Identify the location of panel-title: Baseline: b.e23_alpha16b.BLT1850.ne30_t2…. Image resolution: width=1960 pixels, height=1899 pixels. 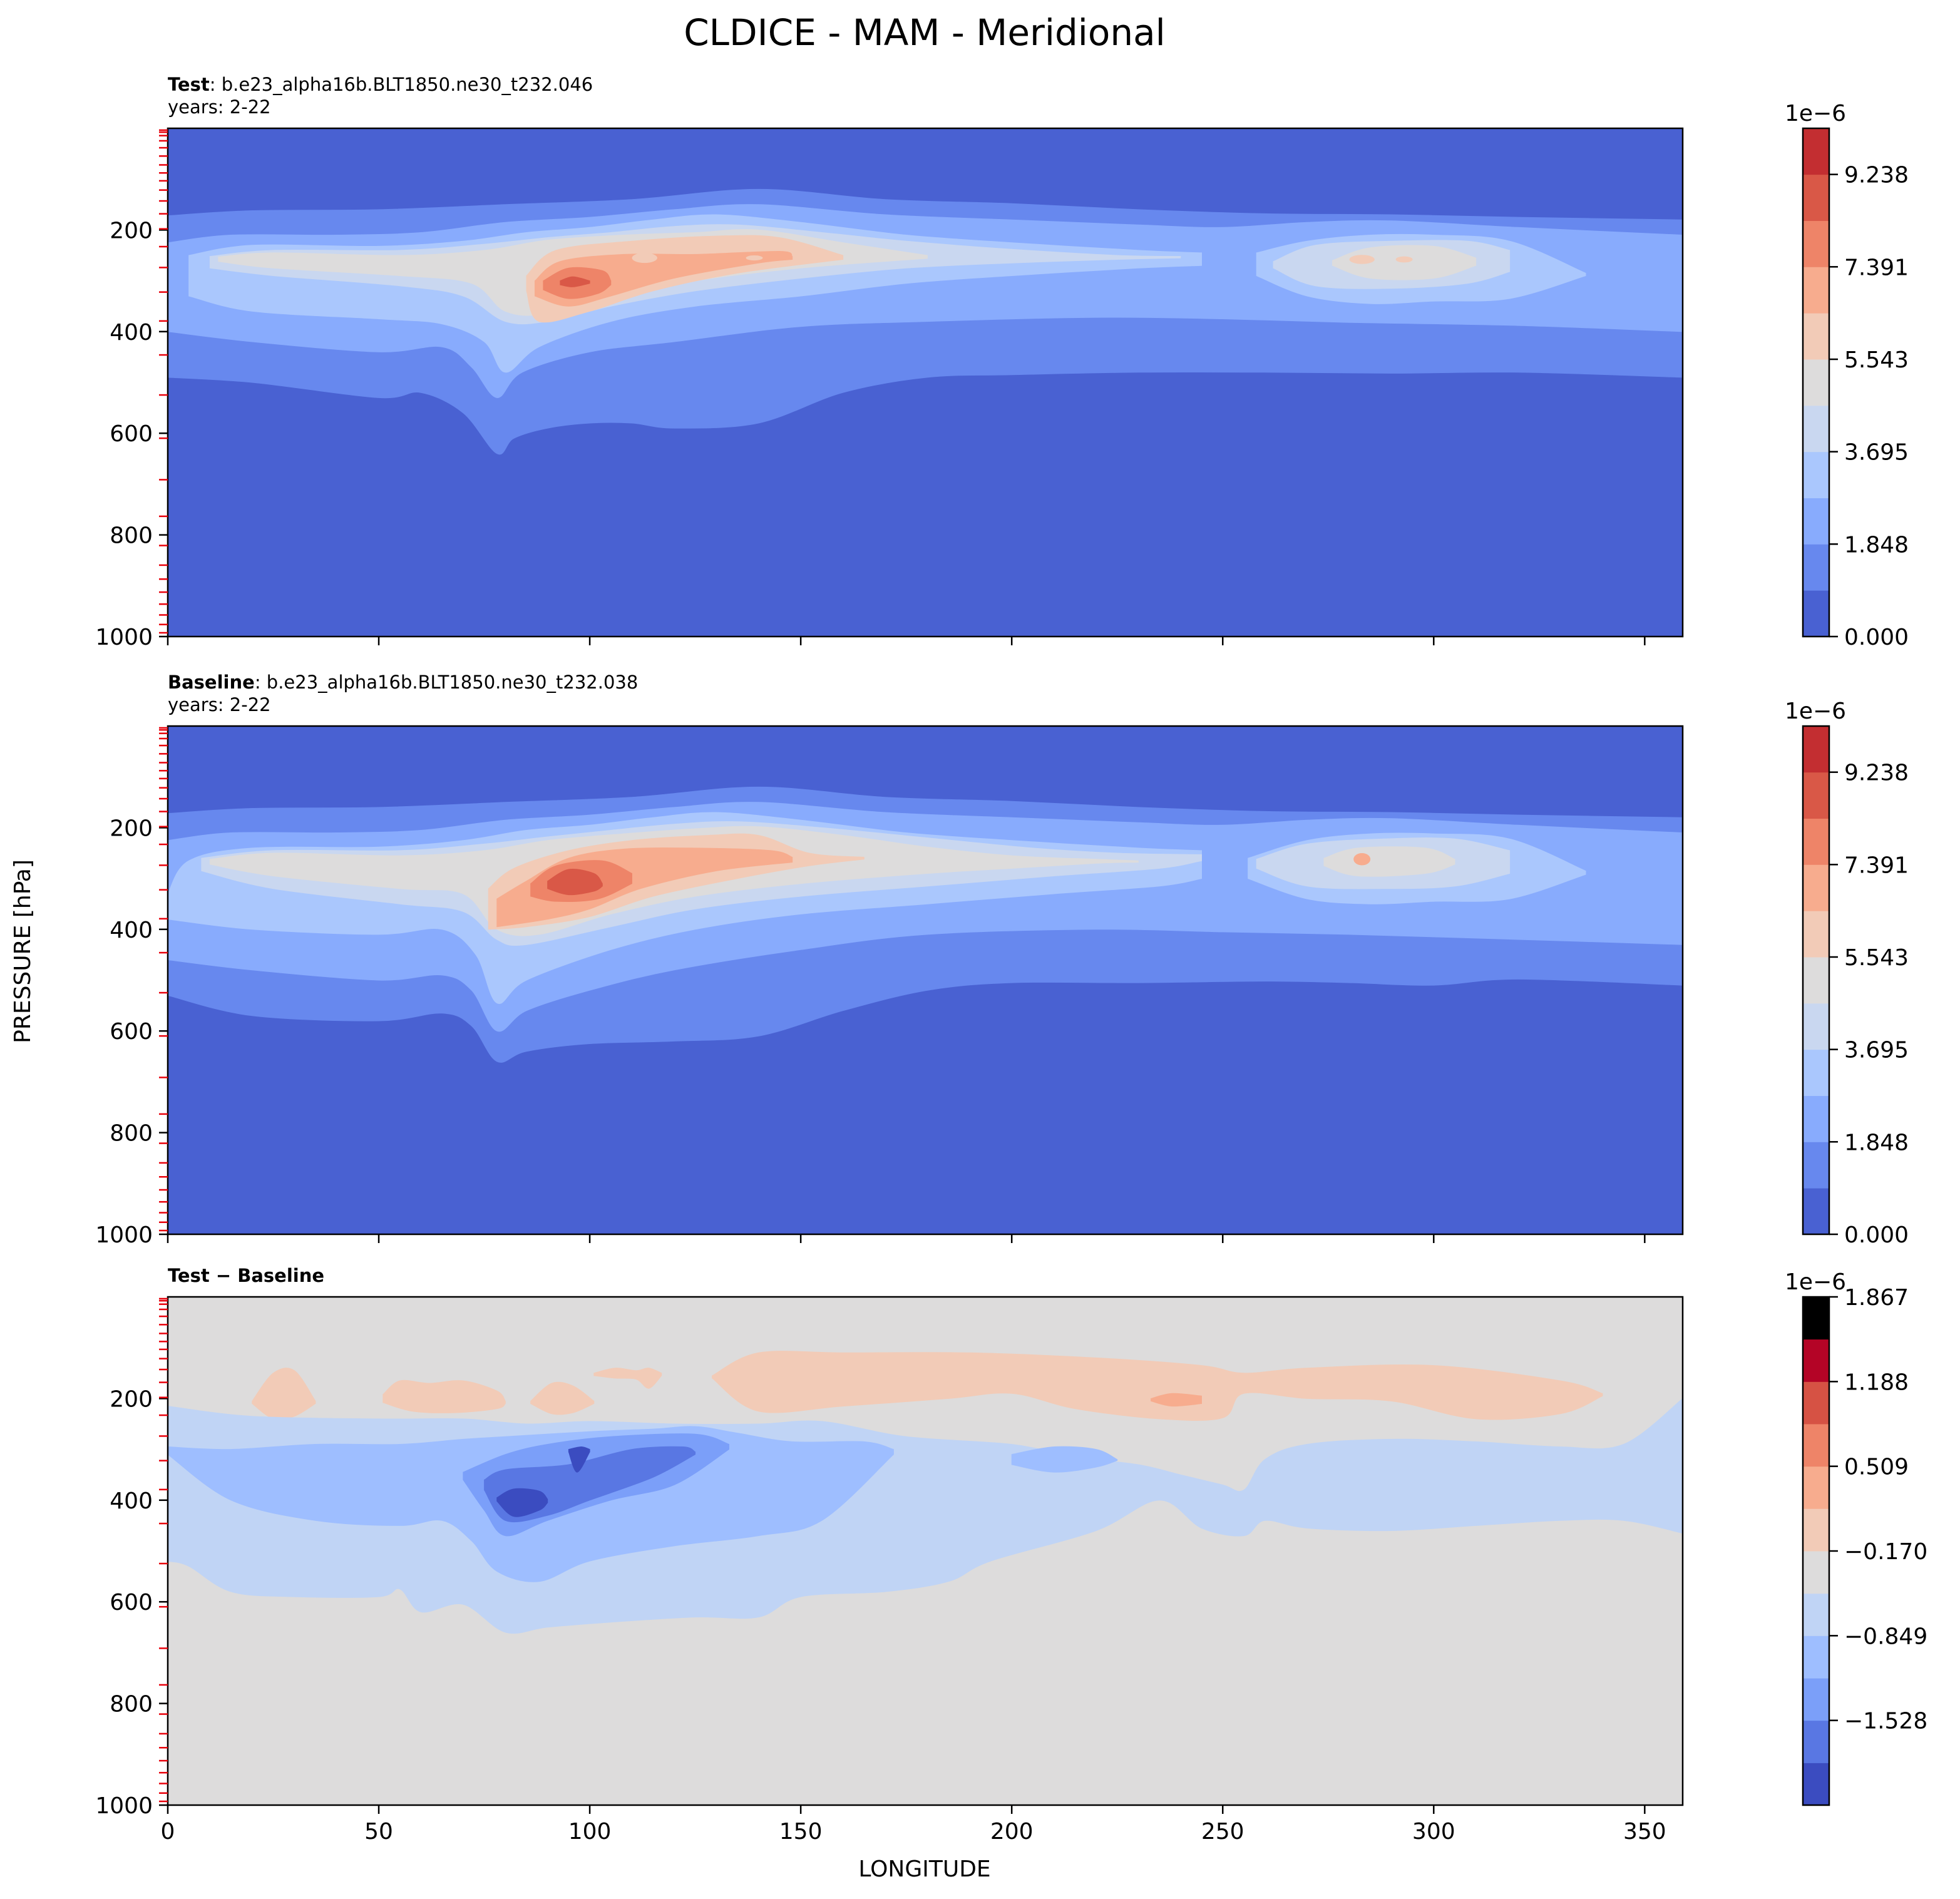
(403, 683).